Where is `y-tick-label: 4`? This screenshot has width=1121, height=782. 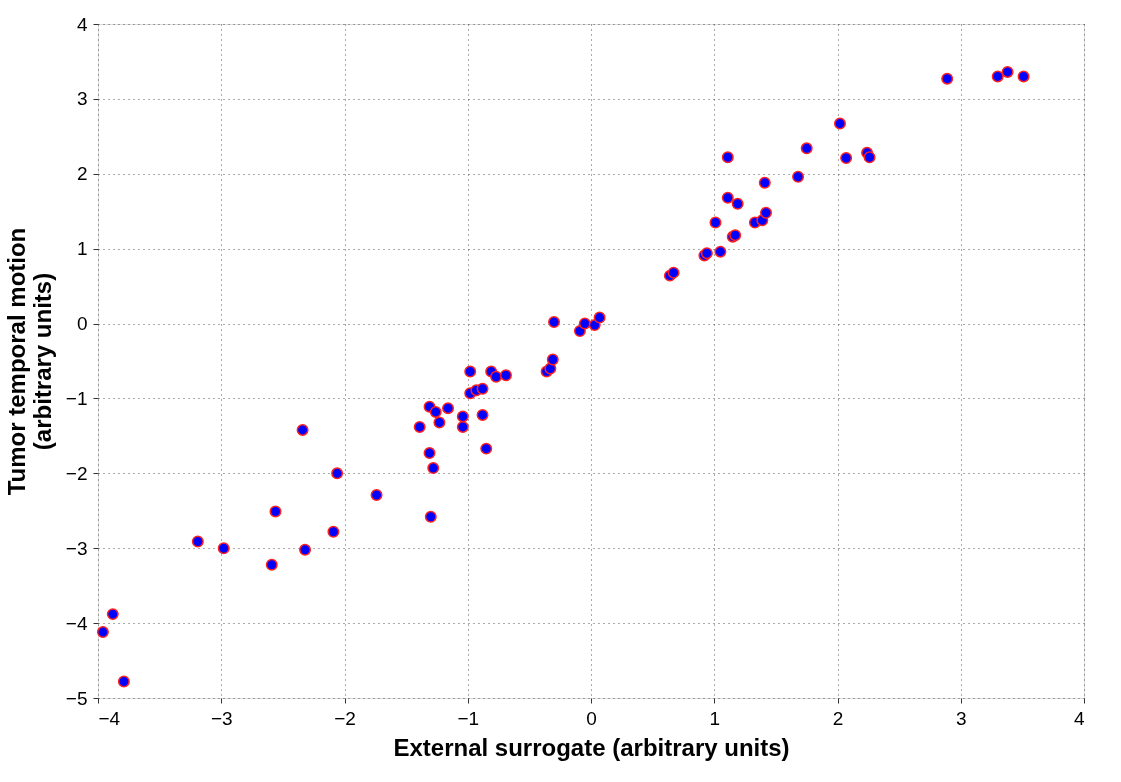
y-tick-label: 4 is located at coordinates (82, 24).